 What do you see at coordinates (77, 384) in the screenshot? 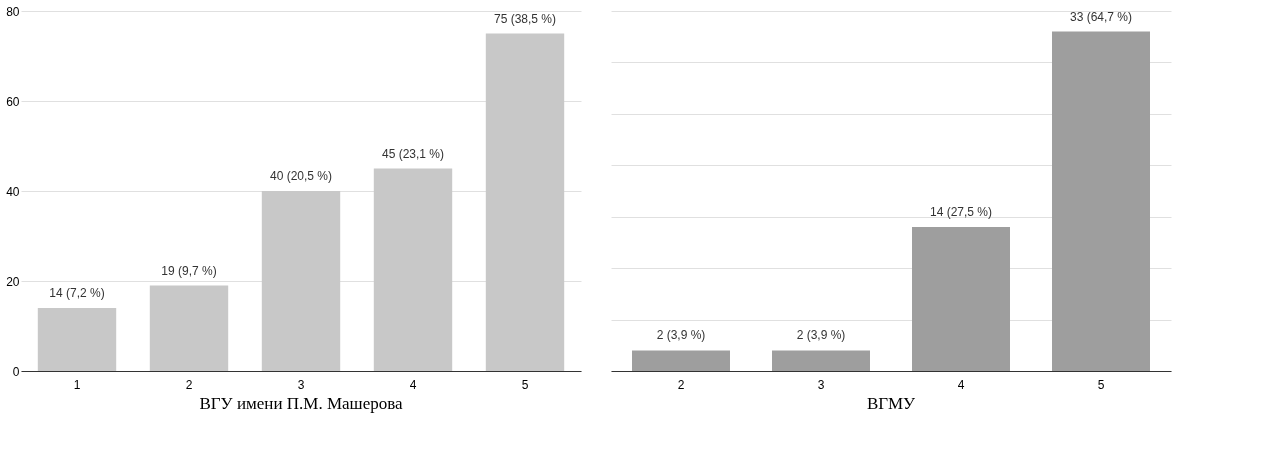
I see `x-tick-label: 1` at bounding box center [77, 384].